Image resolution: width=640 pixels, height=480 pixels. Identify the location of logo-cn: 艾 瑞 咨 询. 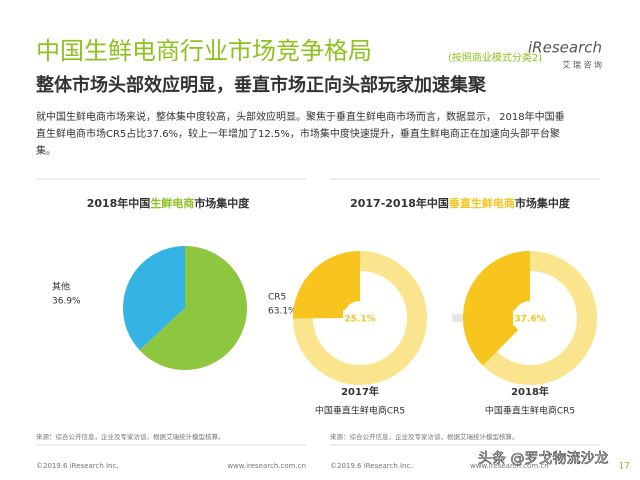
(582, 65).